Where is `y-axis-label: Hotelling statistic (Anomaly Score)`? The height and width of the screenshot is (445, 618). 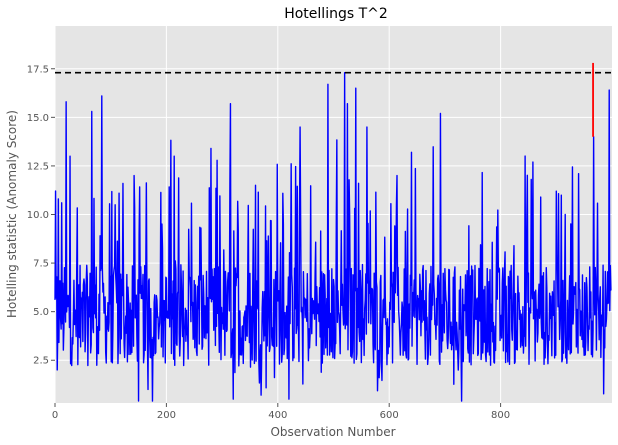 y-axis-label: Hotelling statistic (Anomaly Score) is located at coordinates (12, 214).